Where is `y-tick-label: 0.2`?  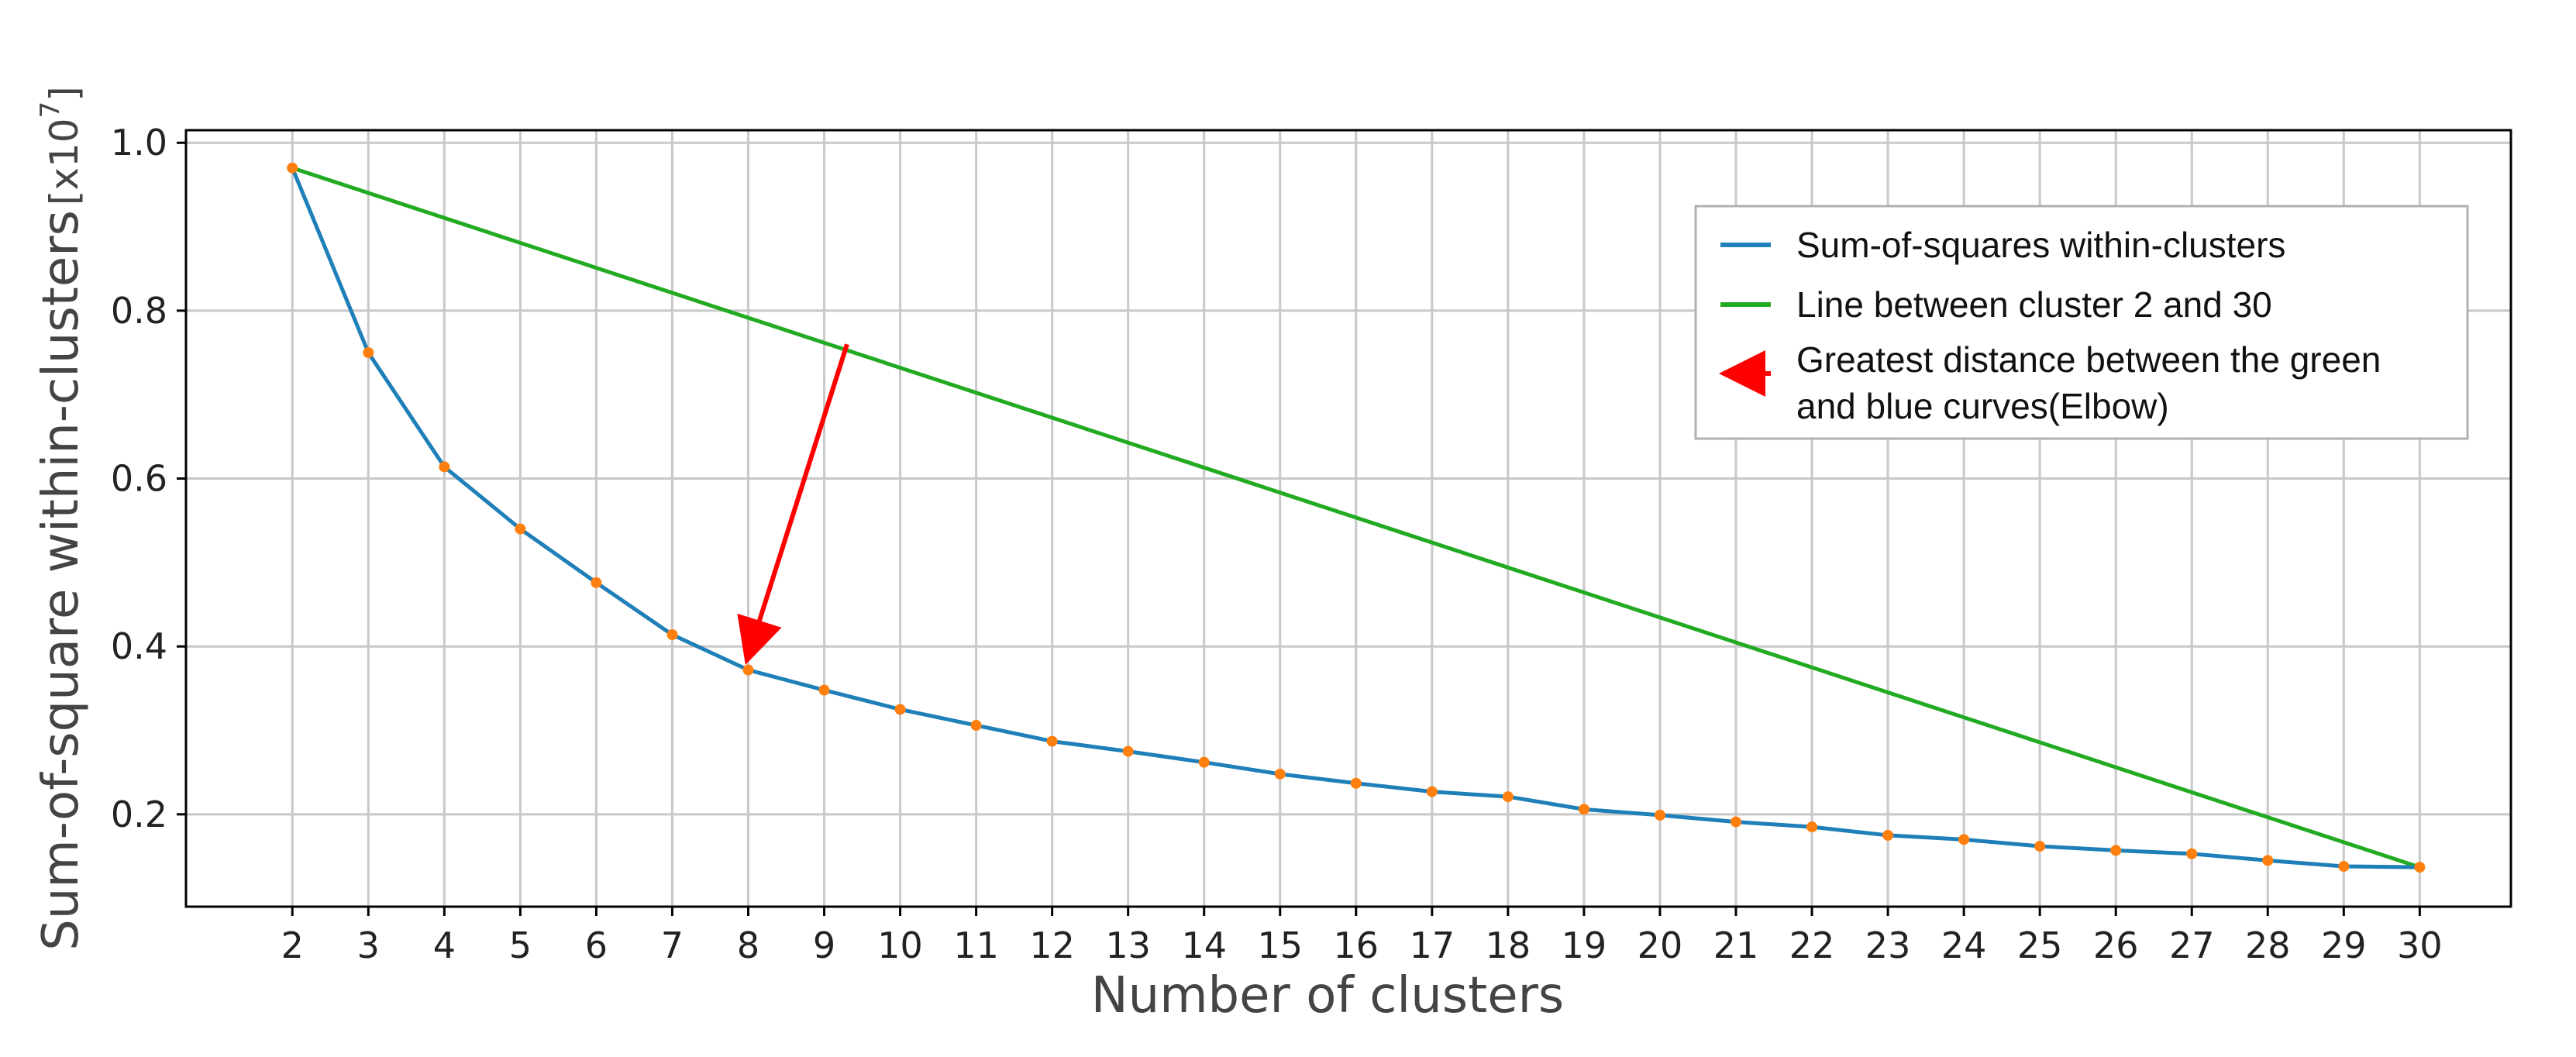 y-tick-label: 0.2 is located at coordinates (139, 814).